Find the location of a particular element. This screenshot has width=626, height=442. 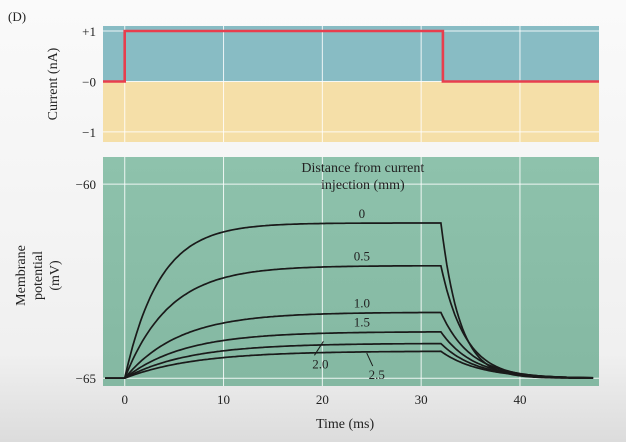

membrane-trace-2-5mm is located at coordinates (349, 365).